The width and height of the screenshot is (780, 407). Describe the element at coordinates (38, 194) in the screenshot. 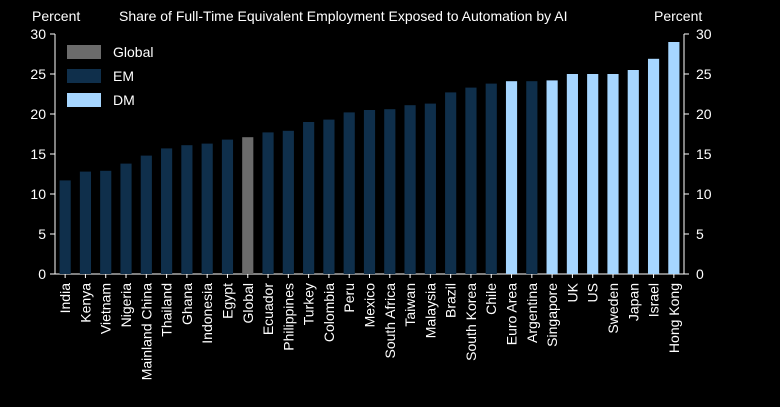

I see `left-tick-label: 10` at that location.